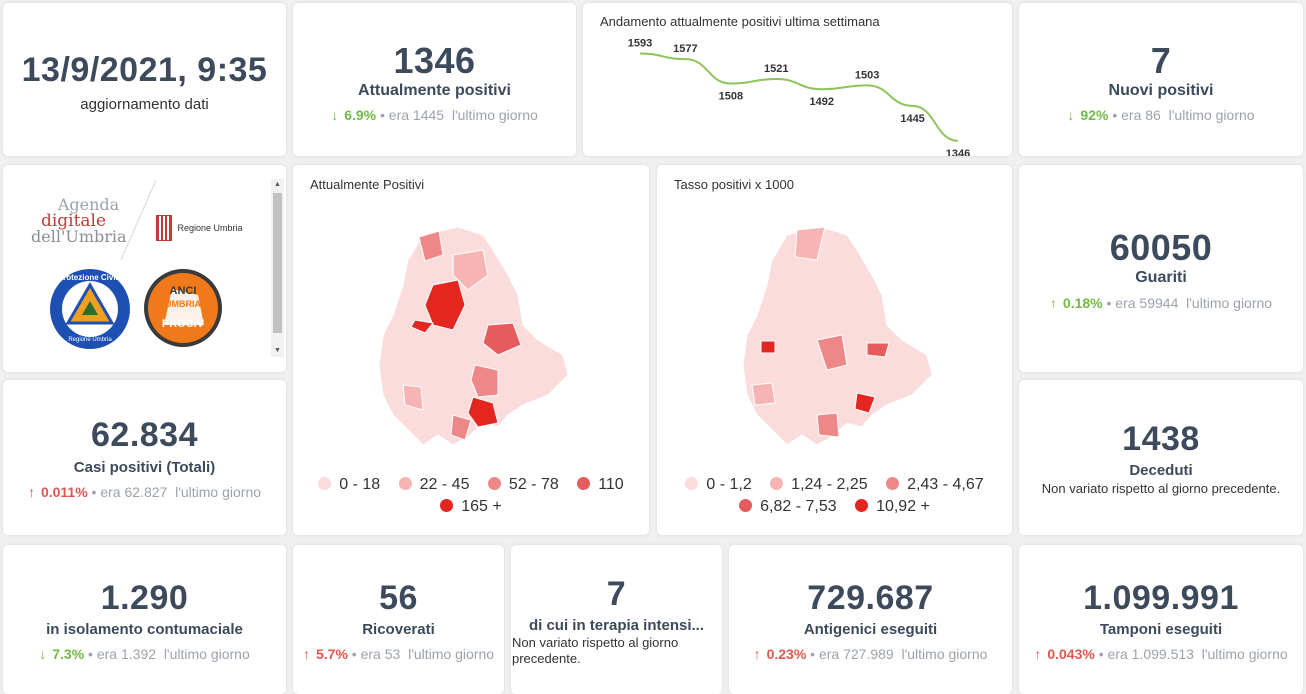  I want to click on map1-region-gubbio, so click(470, 270).